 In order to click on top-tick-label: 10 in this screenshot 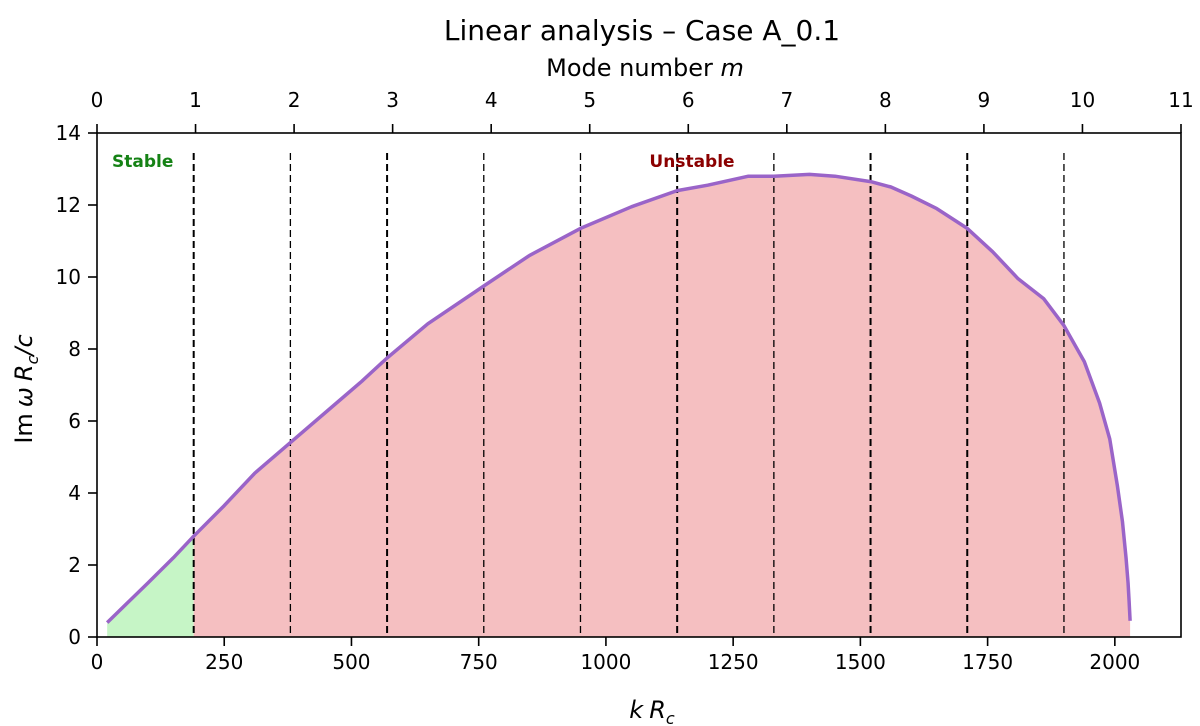, I will do `click(1082, 100)`.